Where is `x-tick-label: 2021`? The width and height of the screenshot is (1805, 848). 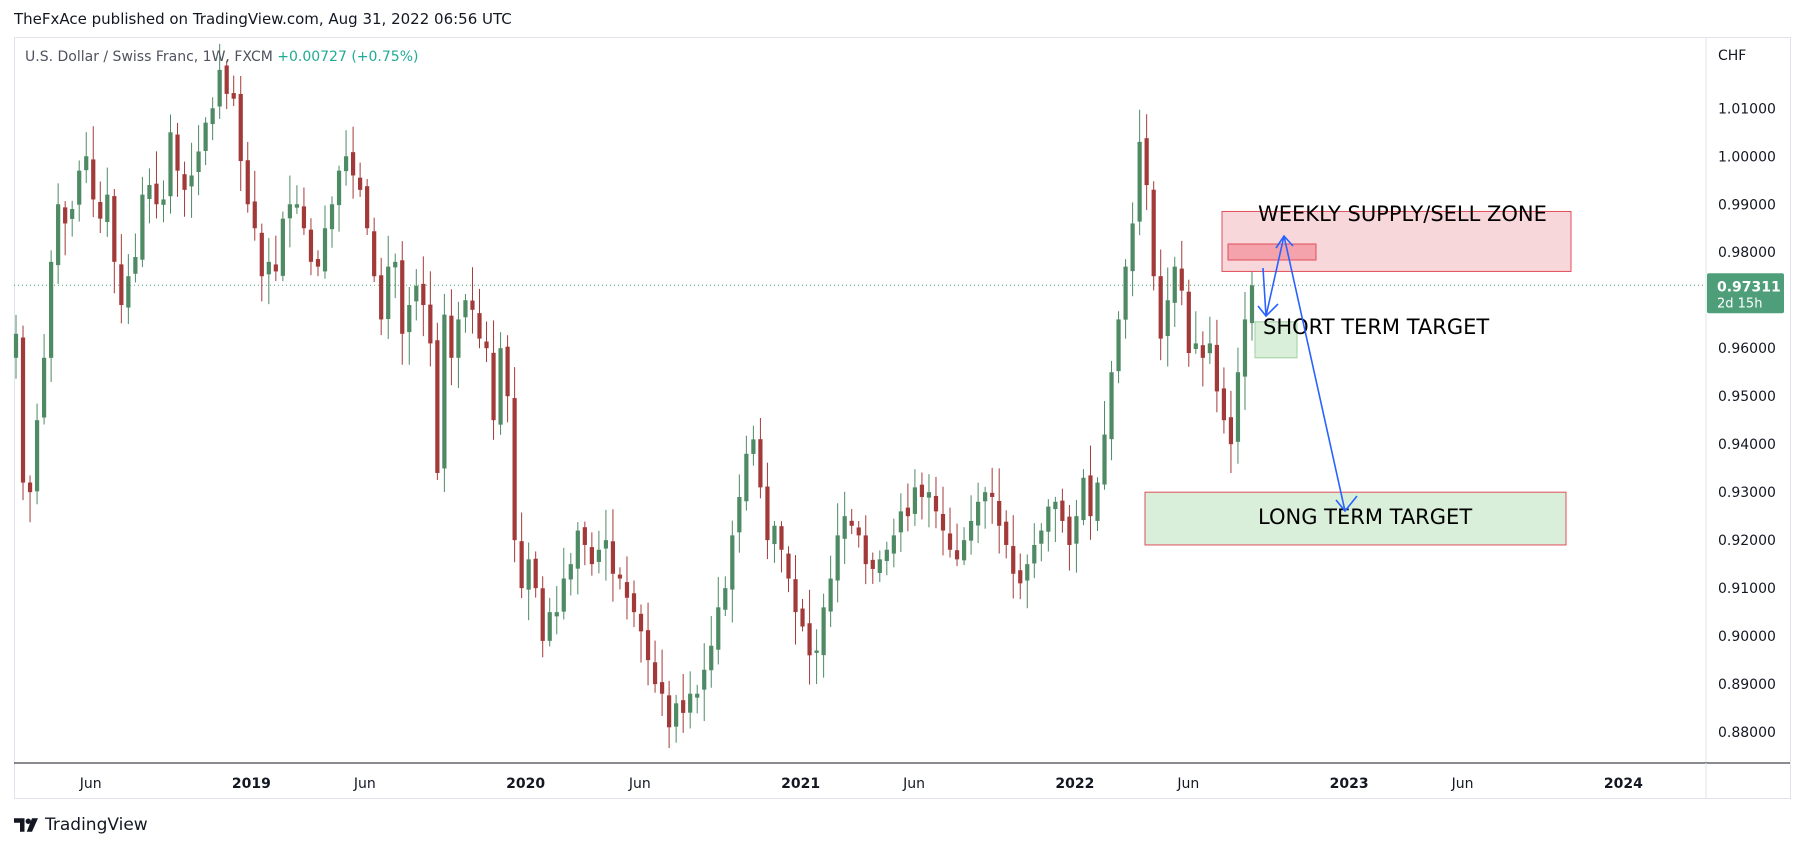 x-tick-label: 2021 is located at coordinates (800, 784).